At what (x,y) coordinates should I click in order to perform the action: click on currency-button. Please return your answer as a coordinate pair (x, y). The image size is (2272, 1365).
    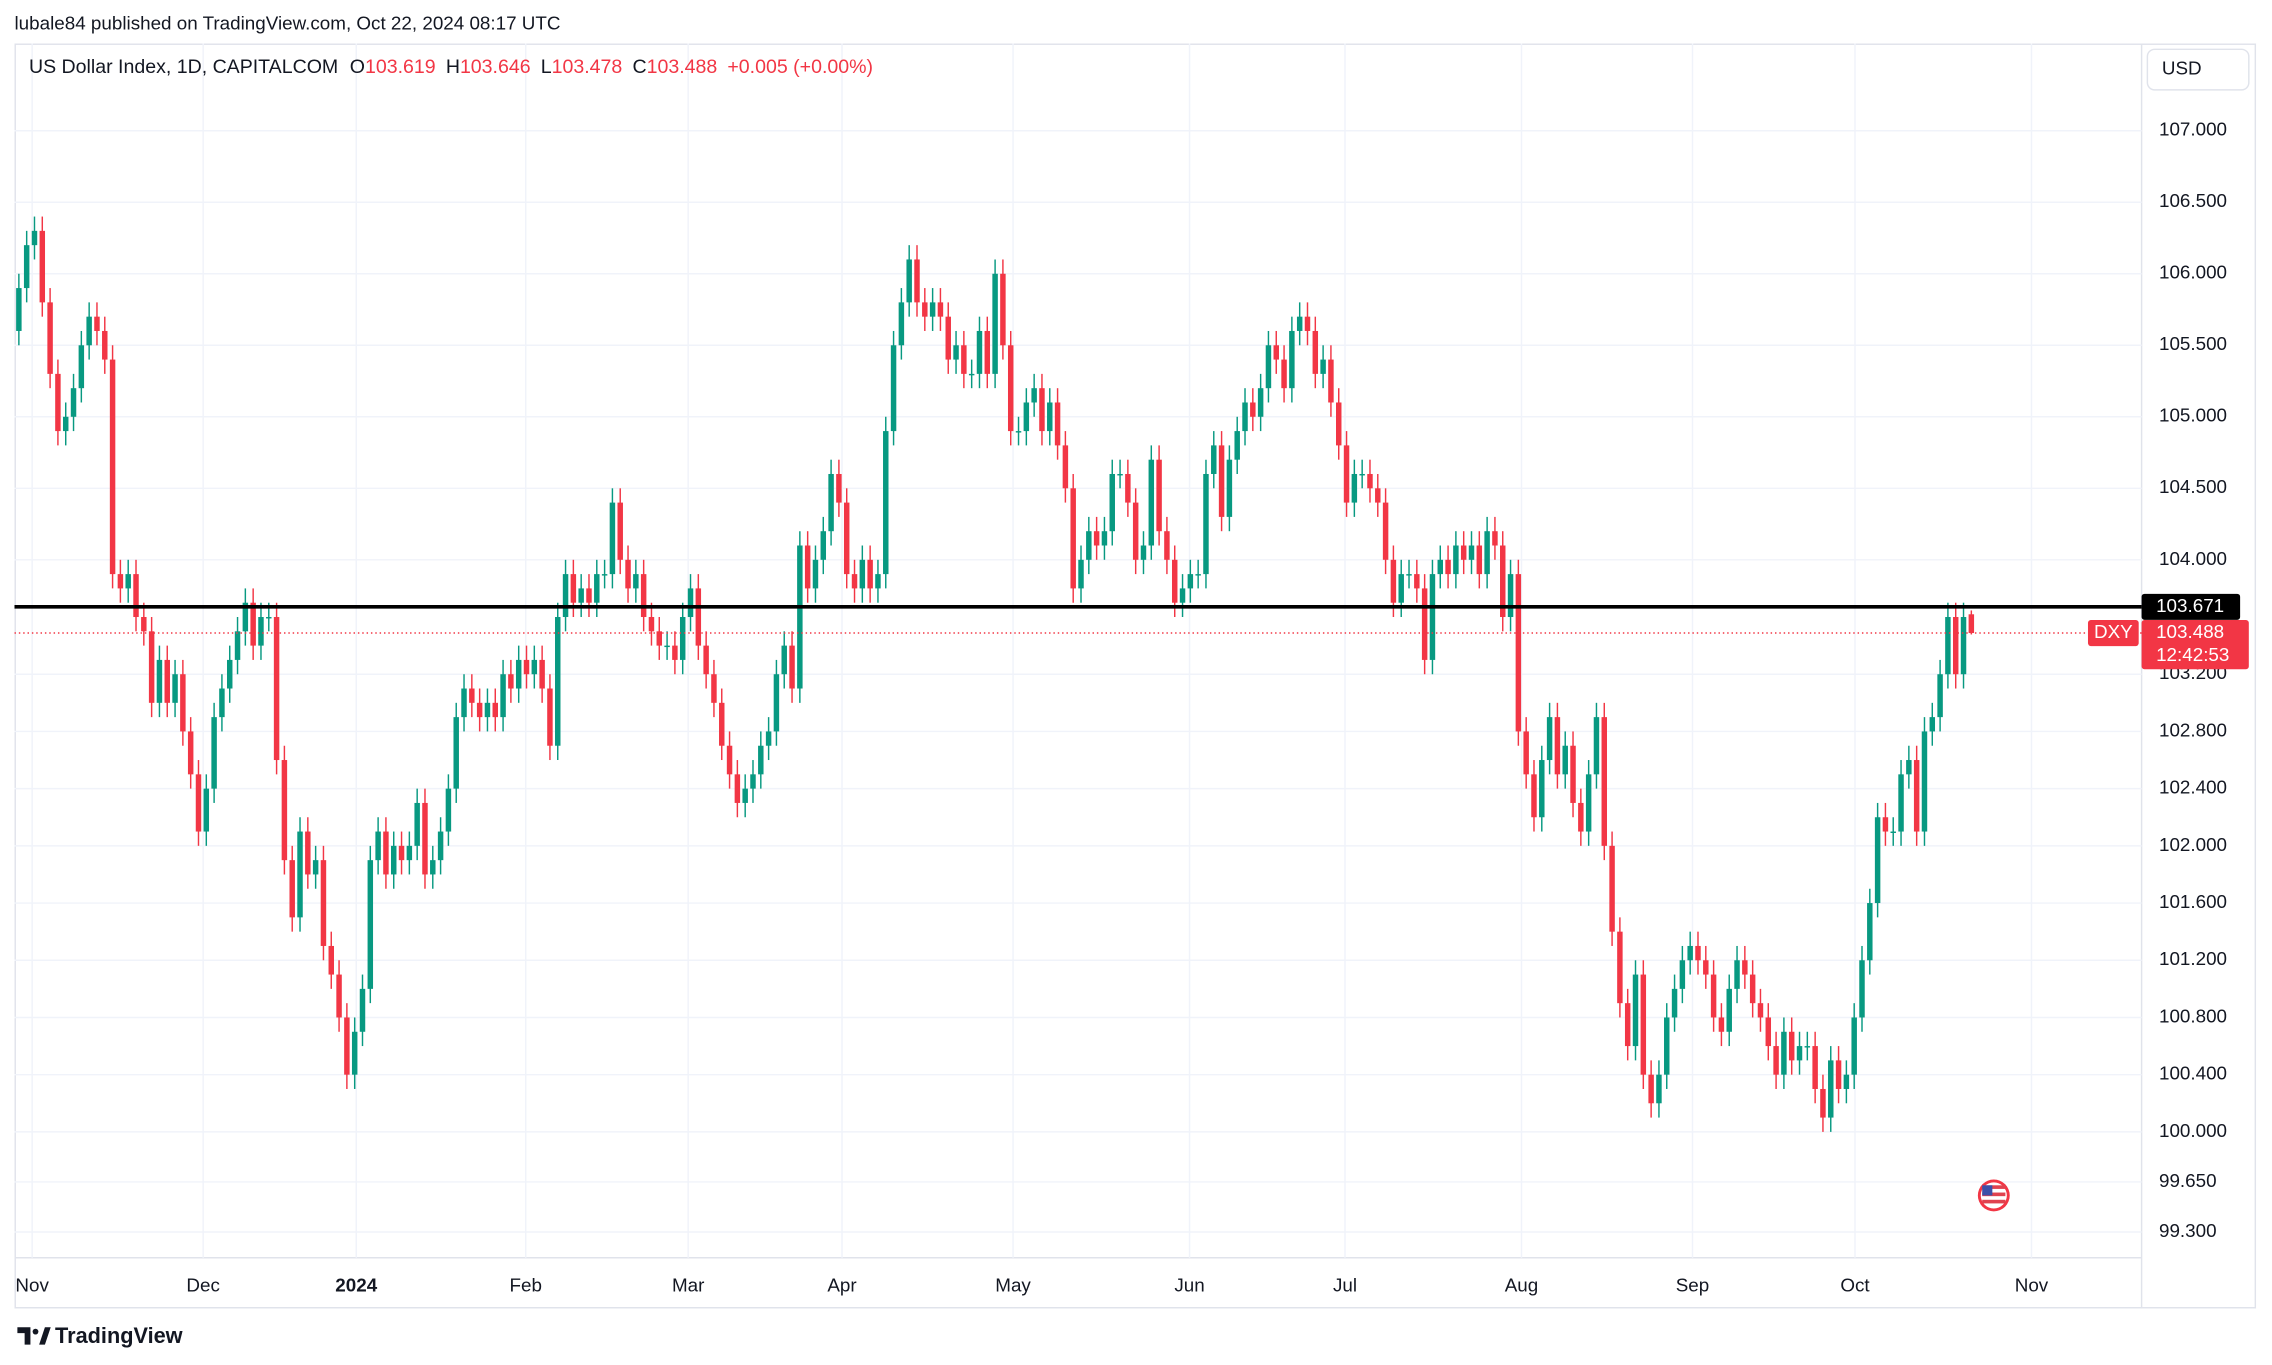
    Looking at the image, I should click on (2198, 69).